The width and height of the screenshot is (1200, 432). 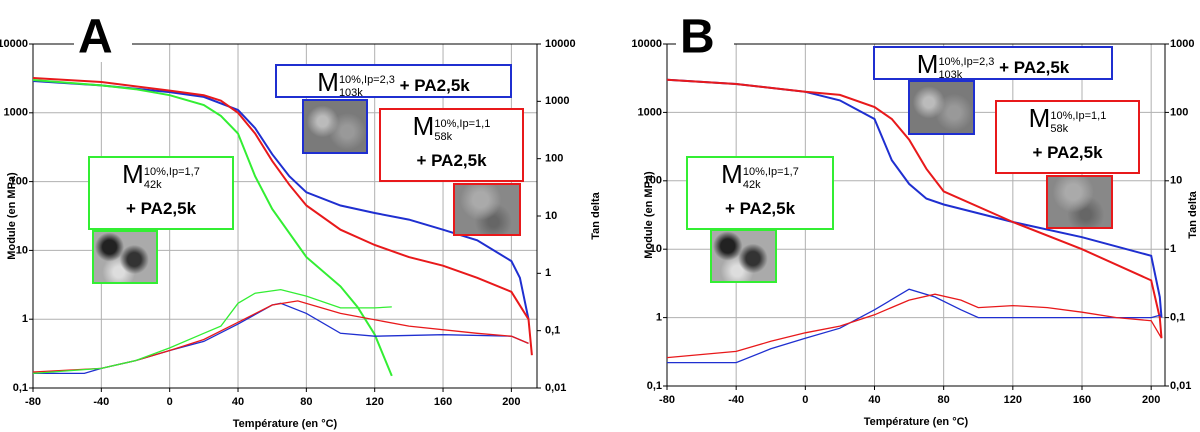 I want to click on y2-tick-label: 10000, so click(x=560, y=44).